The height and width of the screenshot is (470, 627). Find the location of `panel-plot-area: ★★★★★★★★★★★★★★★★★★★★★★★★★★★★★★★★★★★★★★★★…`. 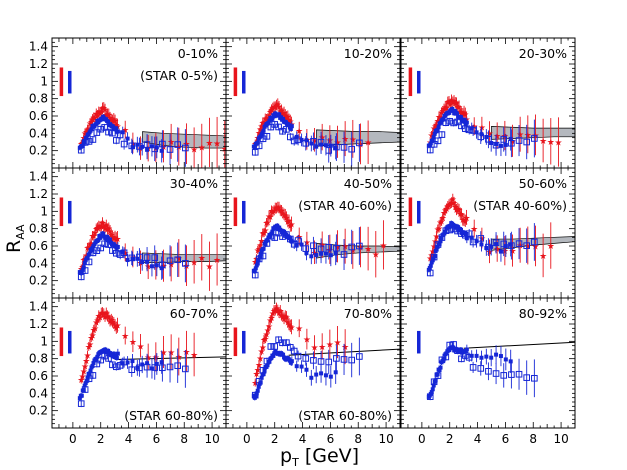

panel-plot-area: ★★★★★★★★★★★★★★★★★★★★★★★★★★★★★★★★★★★★★★★★… is located at coordinates (316, 238).